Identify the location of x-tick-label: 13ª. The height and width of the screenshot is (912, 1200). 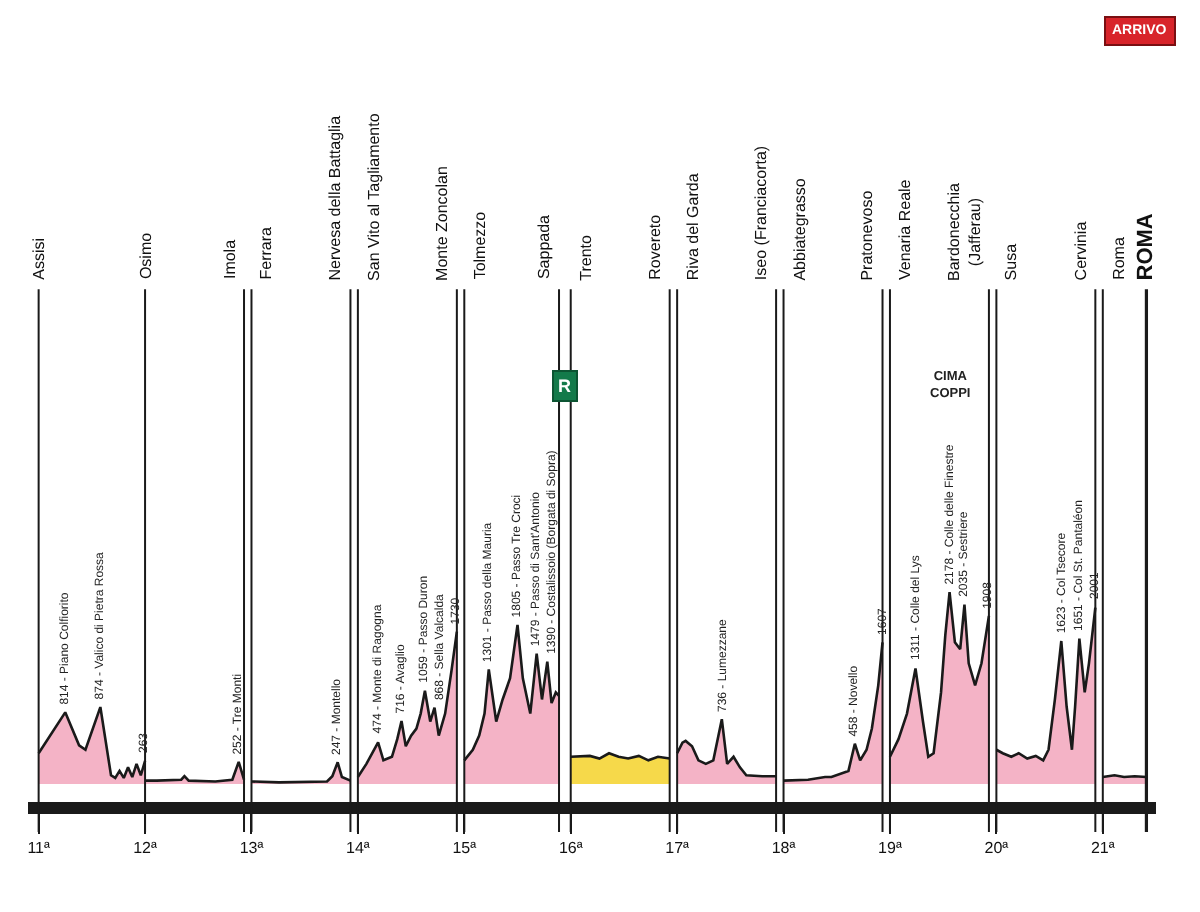
(251, 848).